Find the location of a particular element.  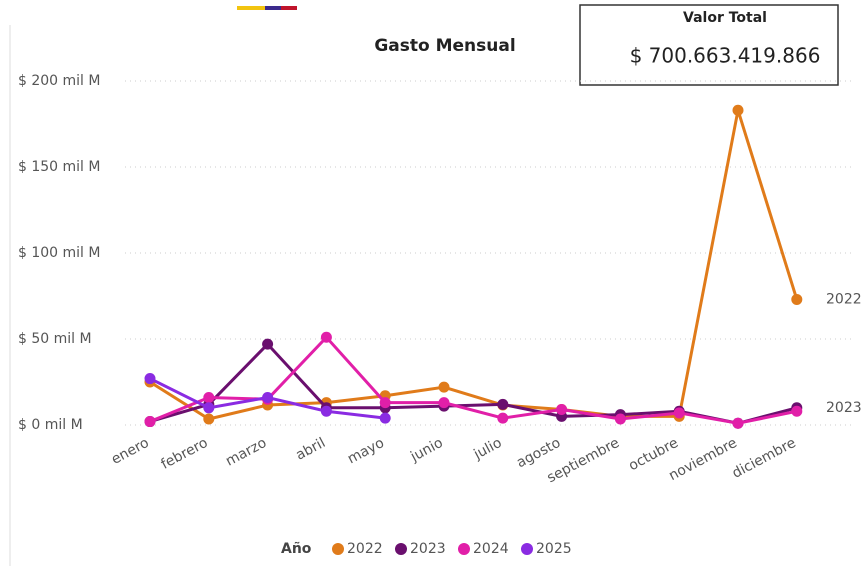

legend-title: Año is located at coordinates (296, 549).